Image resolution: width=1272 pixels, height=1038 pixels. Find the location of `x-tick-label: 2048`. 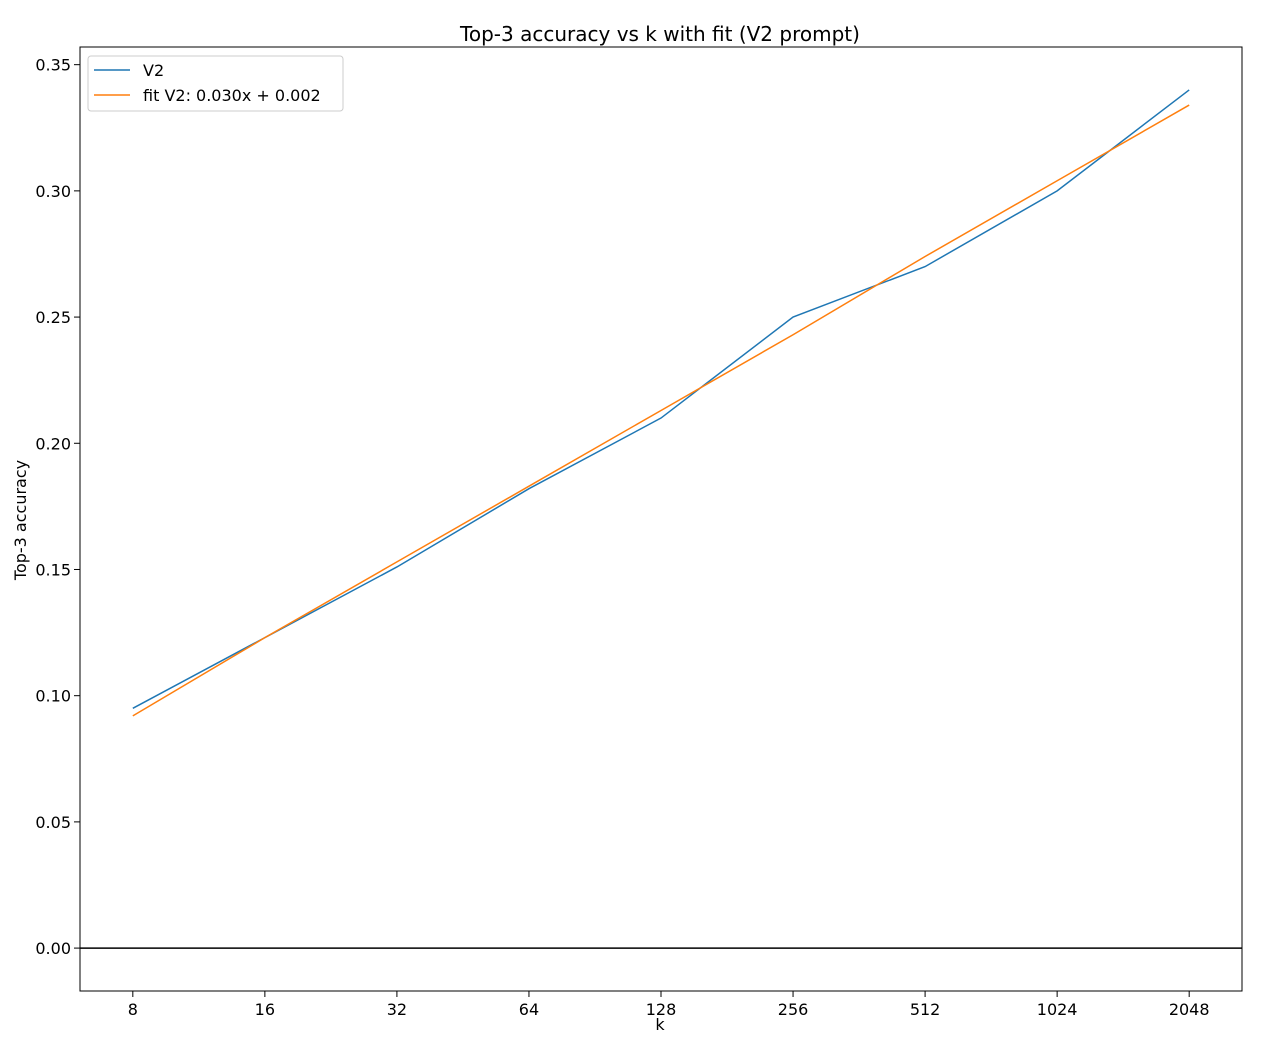

x-tick-label: 2048 is located at coordinates (1189, 1009).